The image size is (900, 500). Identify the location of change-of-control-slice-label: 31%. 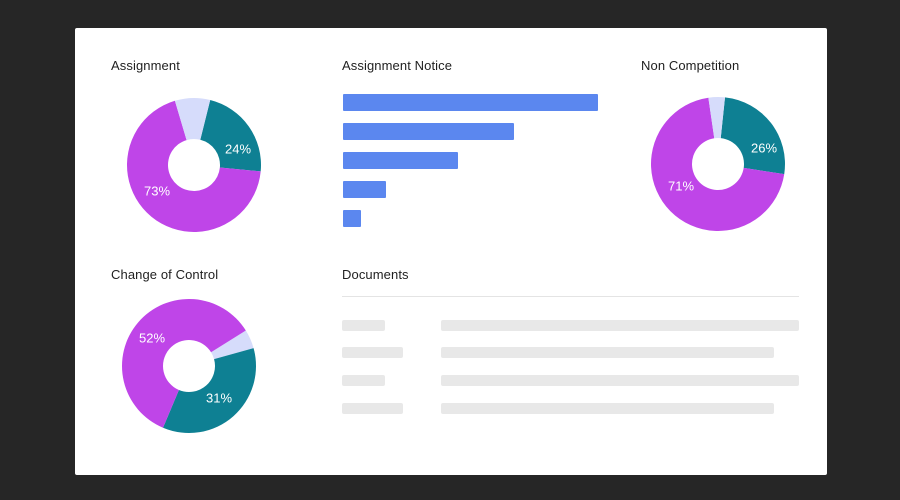
(219, 397).